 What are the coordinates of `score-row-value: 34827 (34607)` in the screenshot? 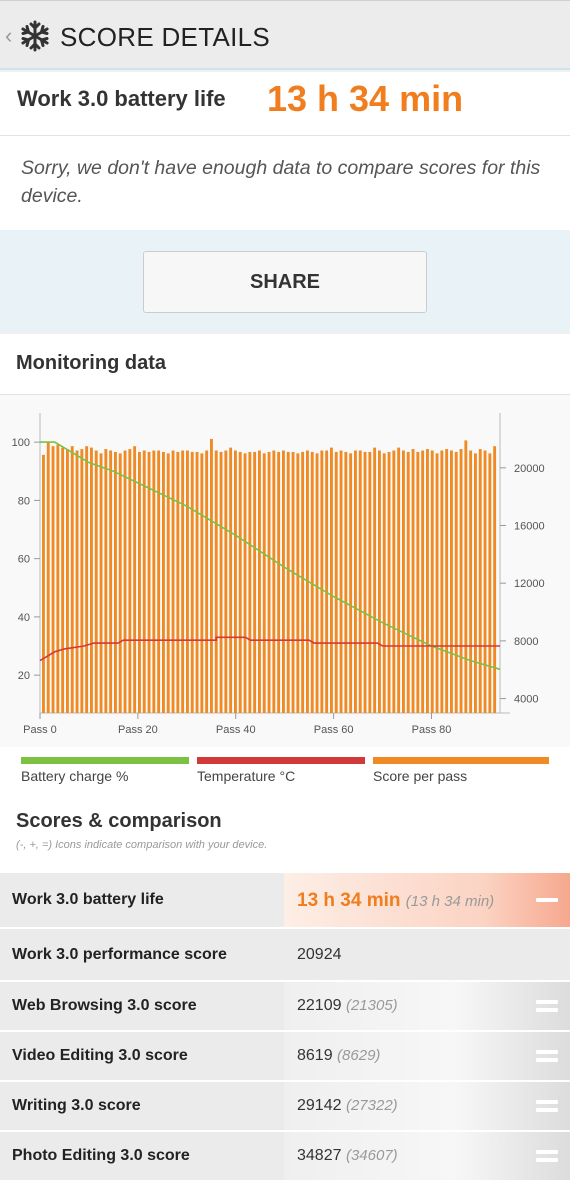 It's located at (347, 1156).